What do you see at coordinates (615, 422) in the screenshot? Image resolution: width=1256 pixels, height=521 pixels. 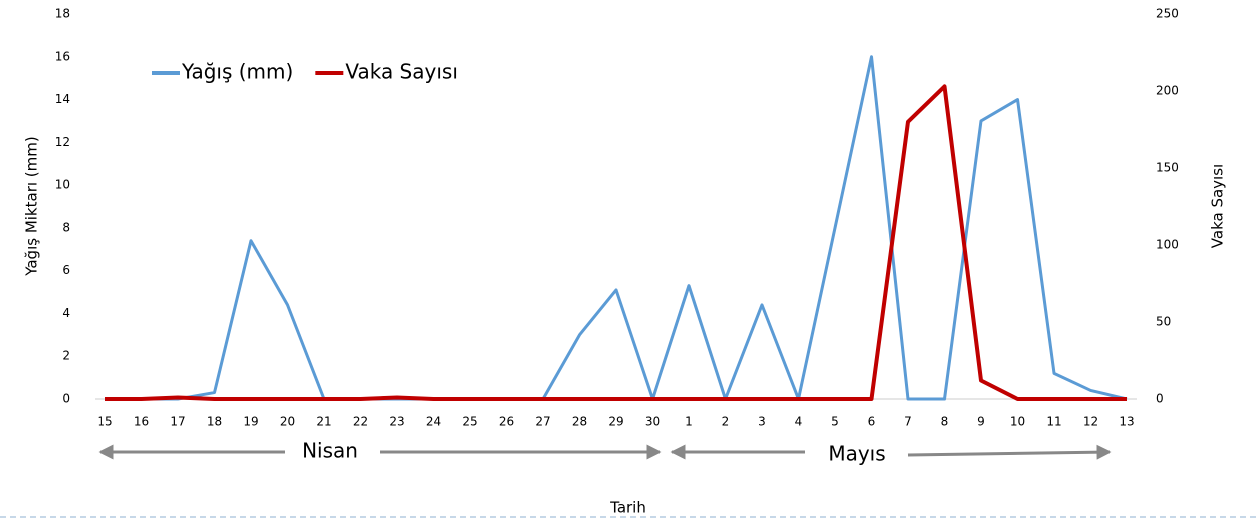 I see `x-tick-label: 29` at bounding box center [615, 422].